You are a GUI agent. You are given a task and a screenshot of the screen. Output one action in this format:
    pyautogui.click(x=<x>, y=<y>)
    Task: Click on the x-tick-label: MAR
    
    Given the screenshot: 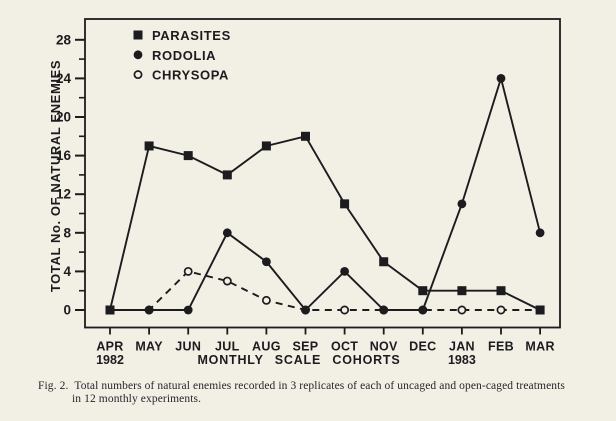 What is the action you would take?
    pyautogui.click(x=539, y=347)
    